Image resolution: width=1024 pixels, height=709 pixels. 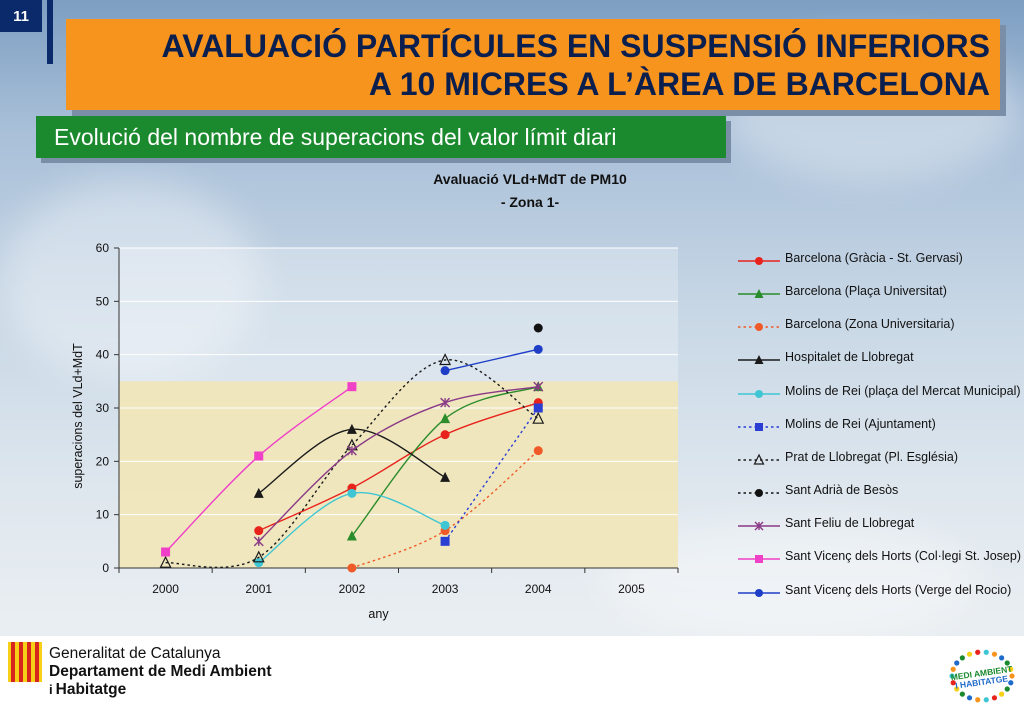 I want to click on y-tick-label: 50, so click(x=103, y=301).